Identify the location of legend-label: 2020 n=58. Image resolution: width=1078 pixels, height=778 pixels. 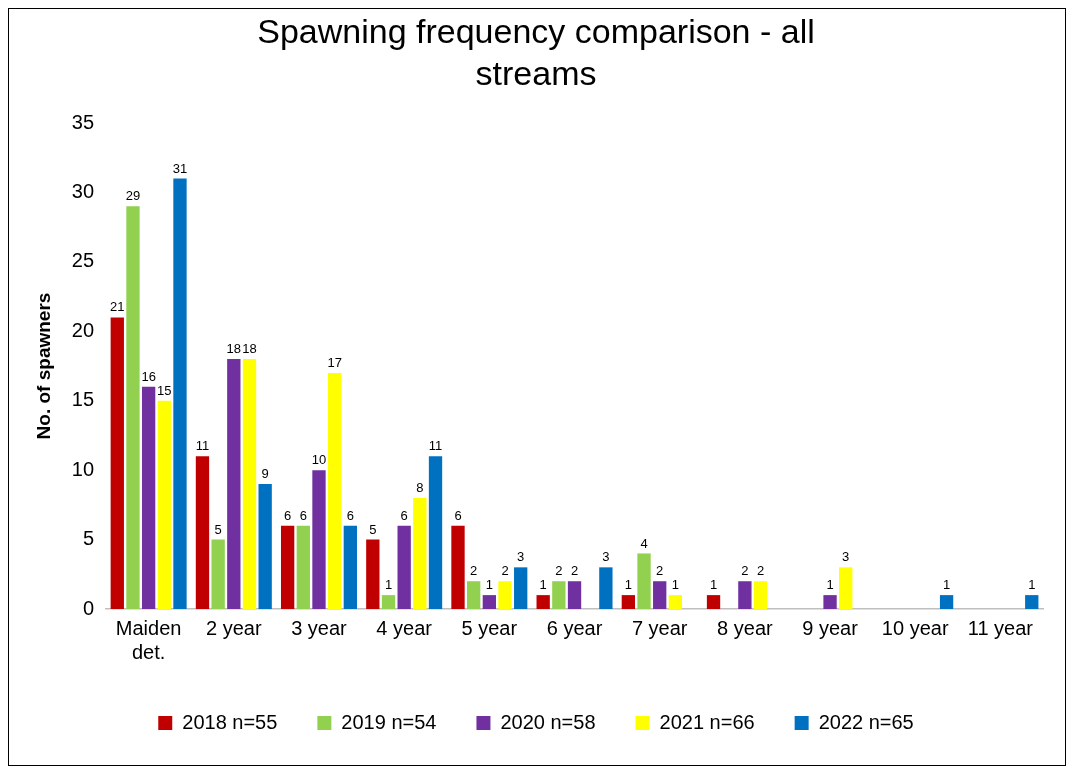
(548, 721).